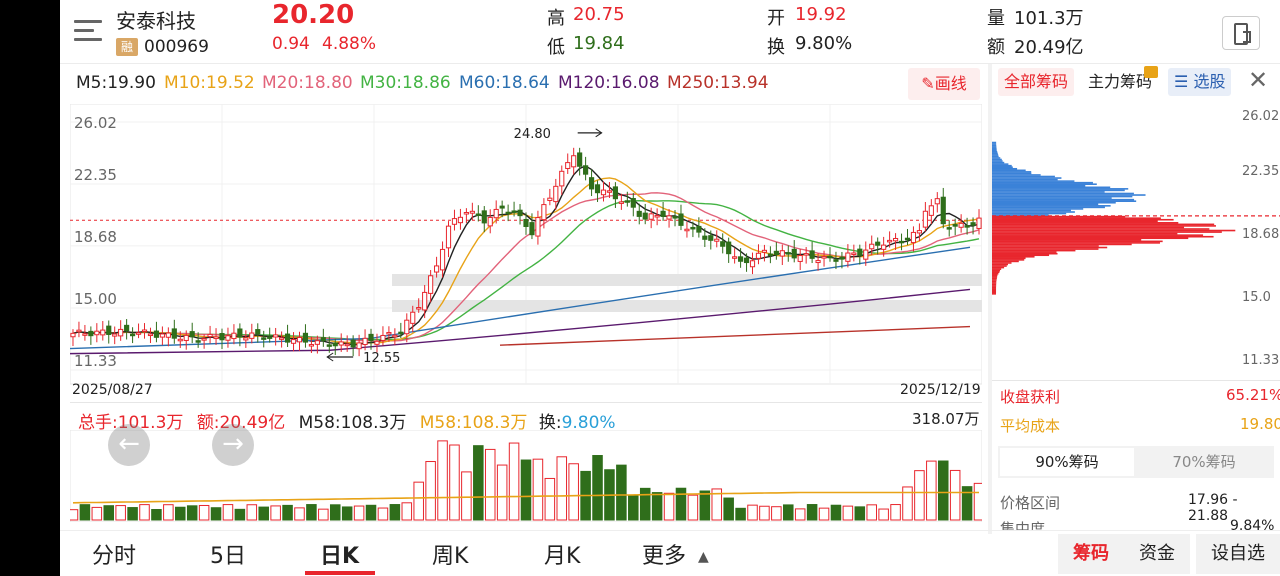 This screenshot has height=576, width=1280. Describe the element at coordinates (1253, 395) in the screenshot. I see `profit-value: 65.21%` at that location.